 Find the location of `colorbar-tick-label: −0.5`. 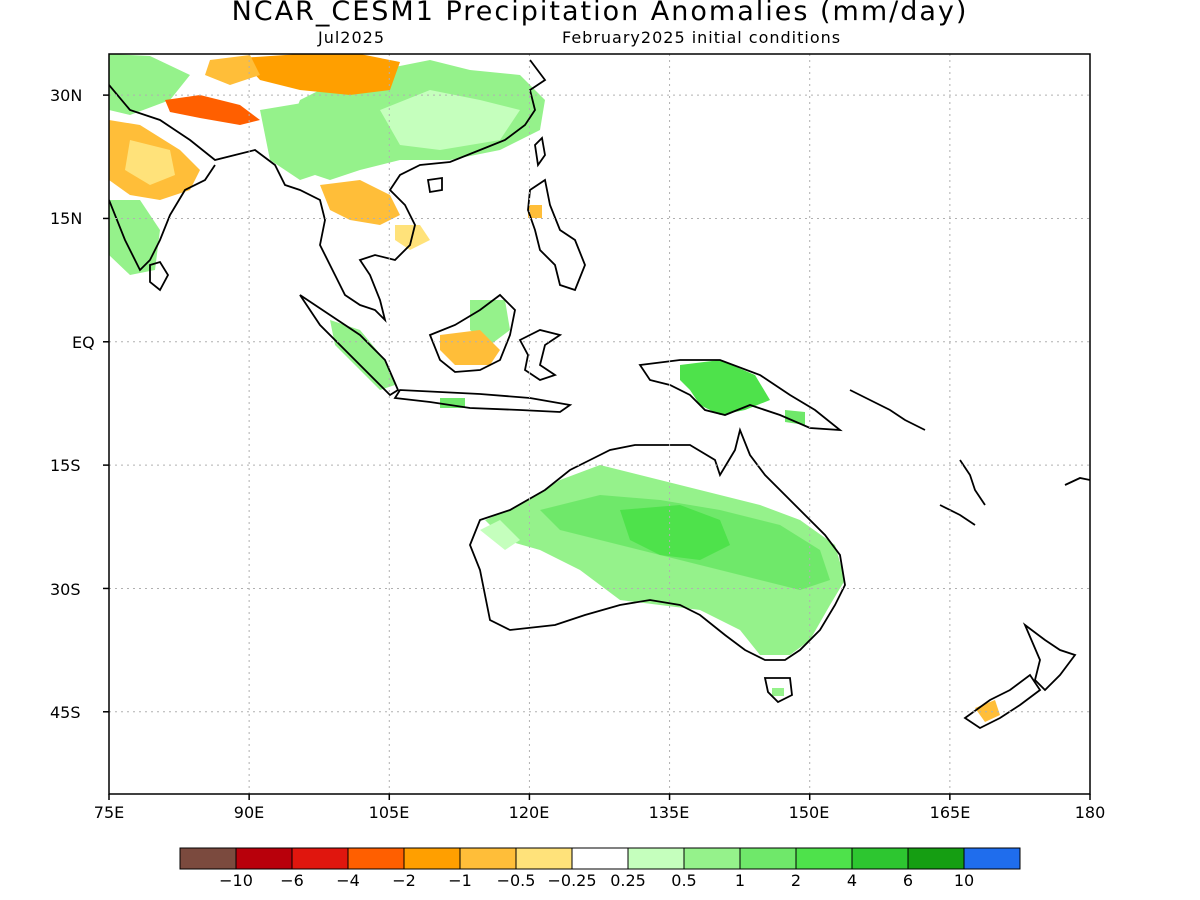

colorbar-tick-label: −0.5 is located at coordinates (516, 880).